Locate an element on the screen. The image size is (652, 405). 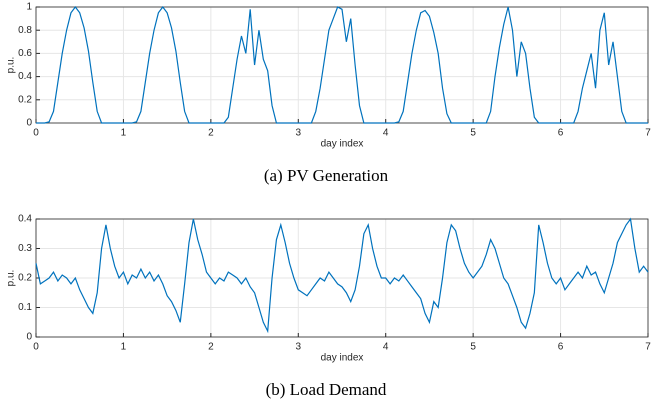
y-tick-label: 0.6 is located at coordinates (25, 53).